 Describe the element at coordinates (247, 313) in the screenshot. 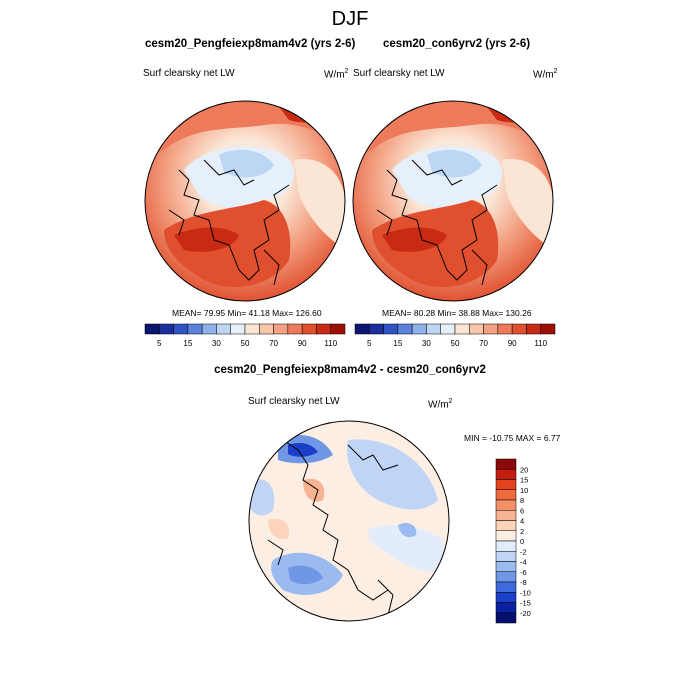

I see `panel-1-stats: MEAN= 79.95 Min= 41.18 Max= 126.60` at that location.